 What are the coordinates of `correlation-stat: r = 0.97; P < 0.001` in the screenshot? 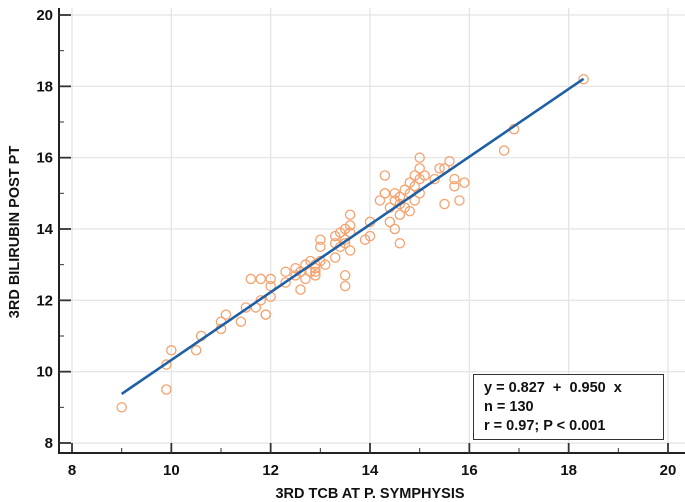 It's located at (545, 426).